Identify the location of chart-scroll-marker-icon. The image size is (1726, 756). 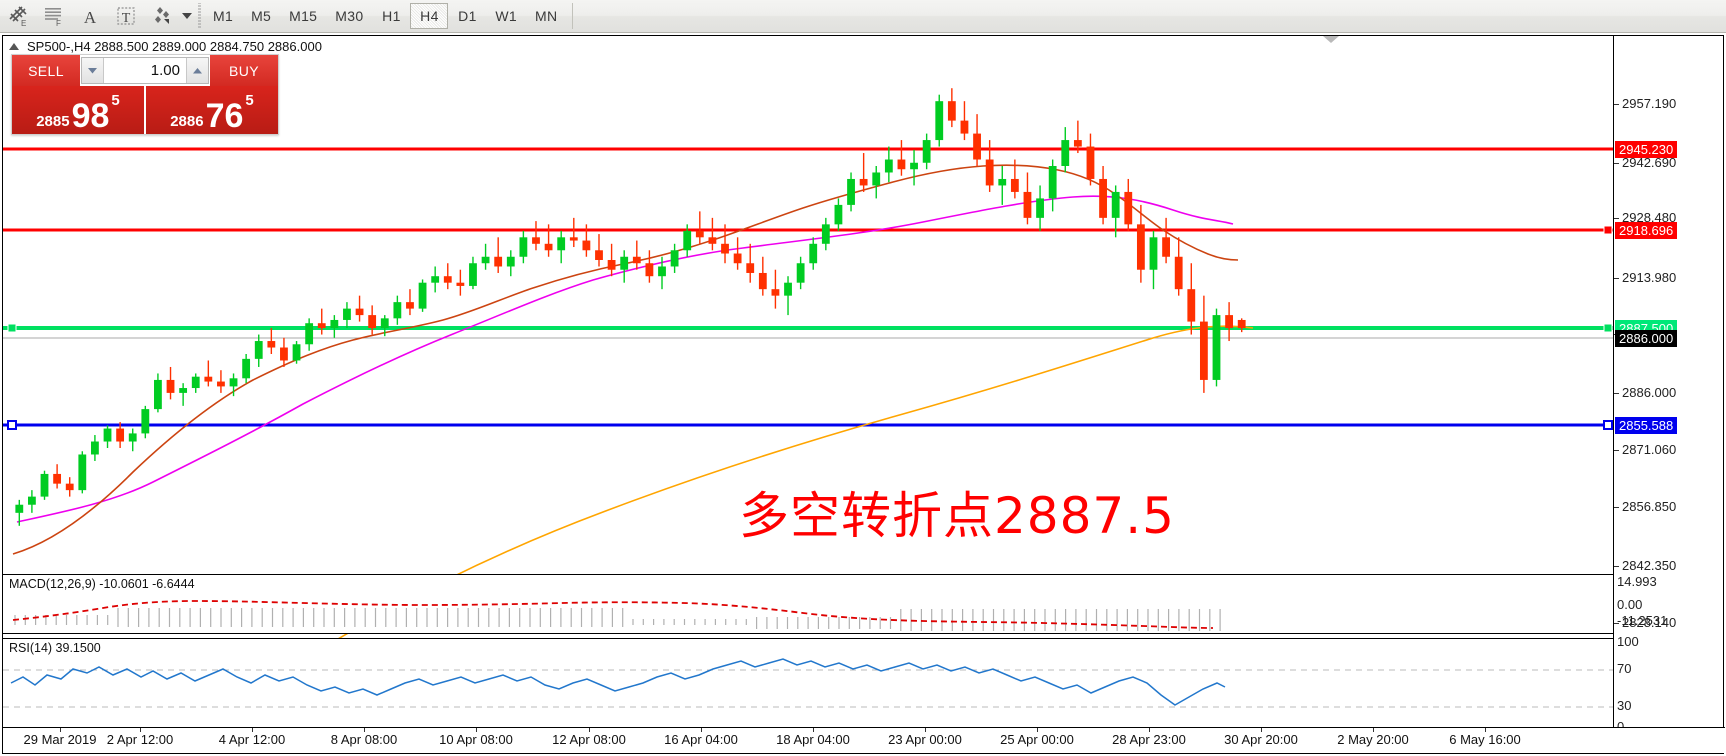
(1331, 39).